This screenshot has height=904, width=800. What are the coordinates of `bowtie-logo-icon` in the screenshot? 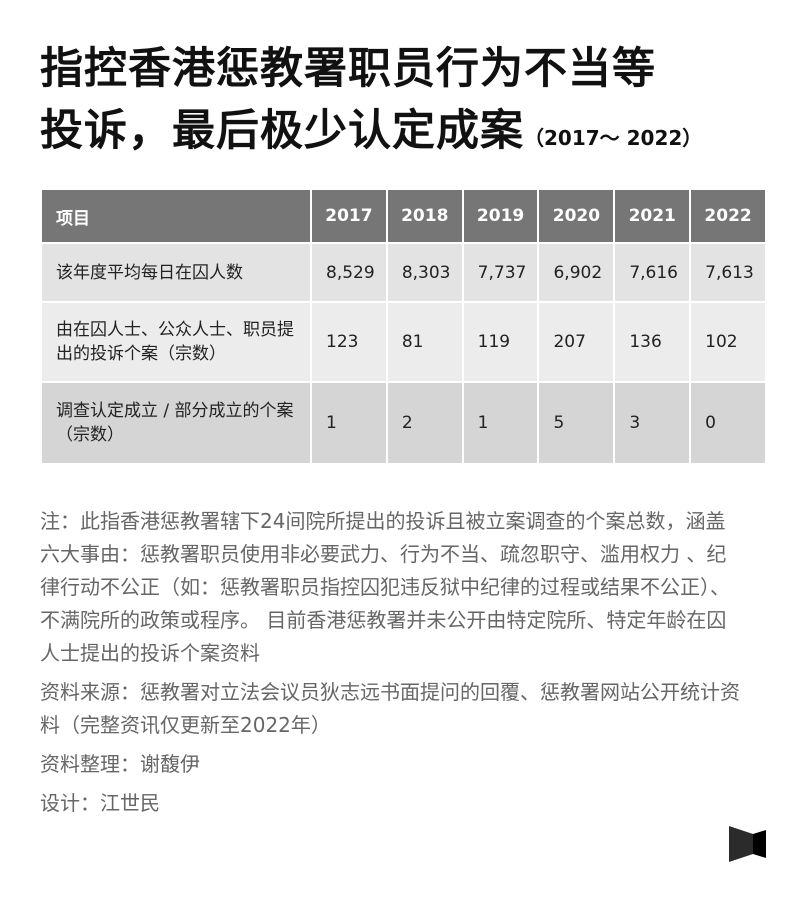 It's located at (747, 844).